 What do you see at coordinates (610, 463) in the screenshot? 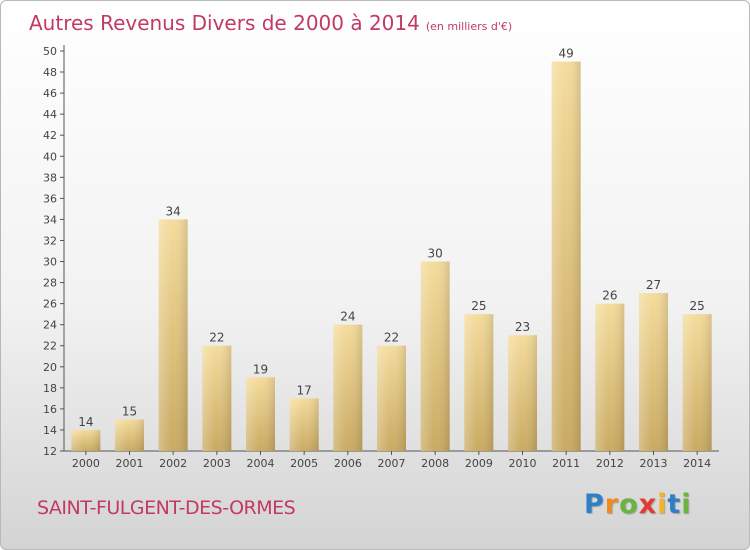
I see `x-tick-label: 2012` at bounding box center [610, 463].